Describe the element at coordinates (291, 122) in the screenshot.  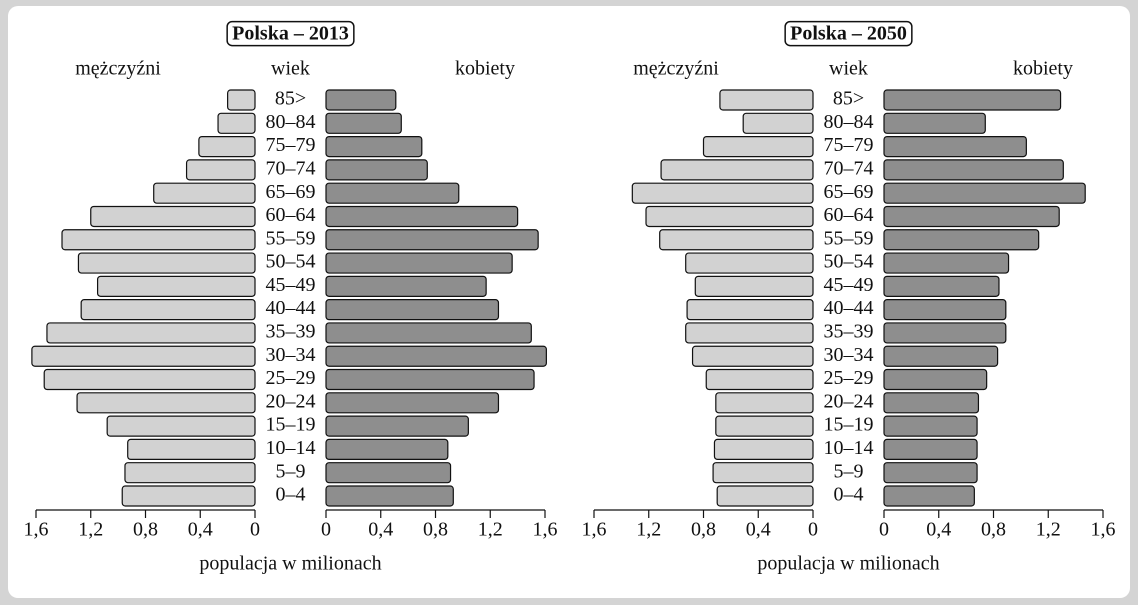
I see `category-label: 80–84` at that location.